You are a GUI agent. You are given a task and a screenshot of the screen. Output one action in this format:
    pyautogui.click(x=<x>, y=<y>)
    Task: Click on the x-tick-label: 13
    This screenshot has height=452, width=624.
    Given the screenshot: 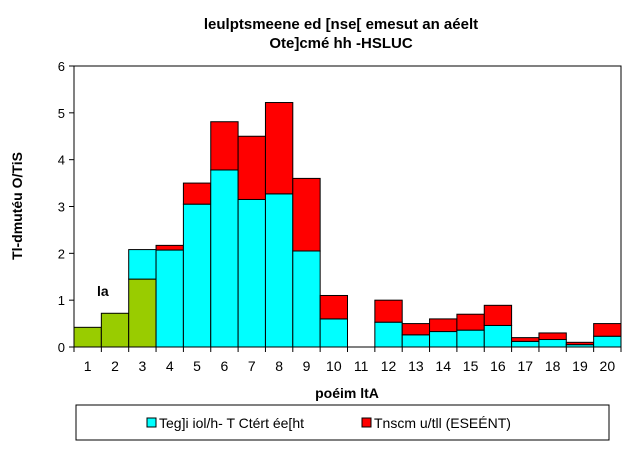 What is the action you would take?
    pyautogui.click(x=416, y=366)
    